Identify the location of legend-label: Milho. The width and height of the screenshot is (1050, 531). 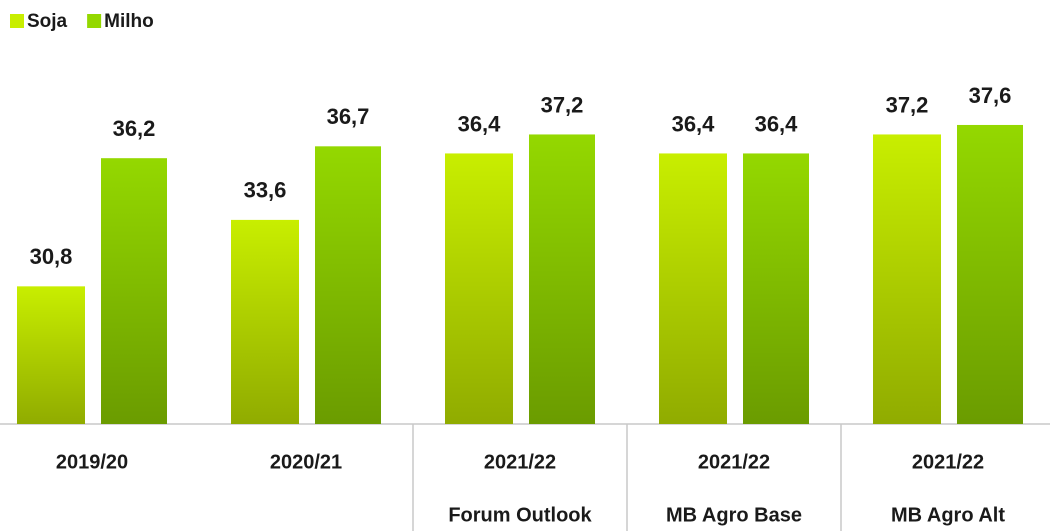
(129, 21).